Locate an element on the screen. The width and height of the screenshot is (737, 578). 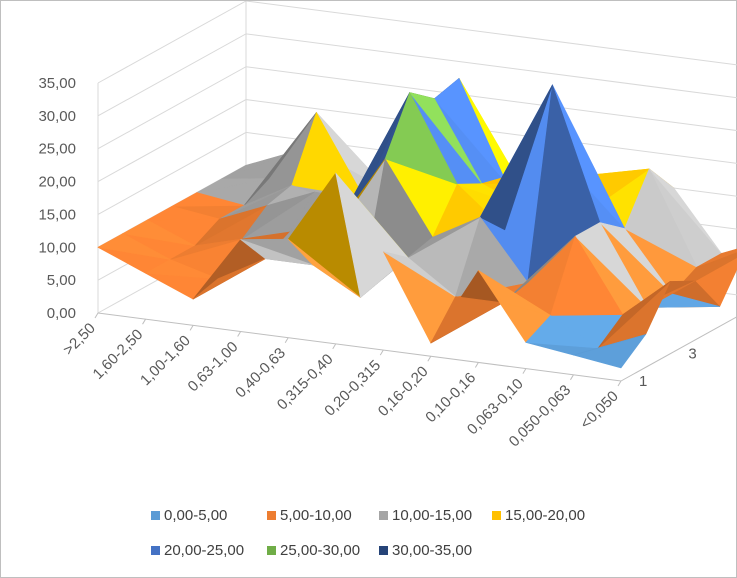
gridline is located at coordinates (417, 42).